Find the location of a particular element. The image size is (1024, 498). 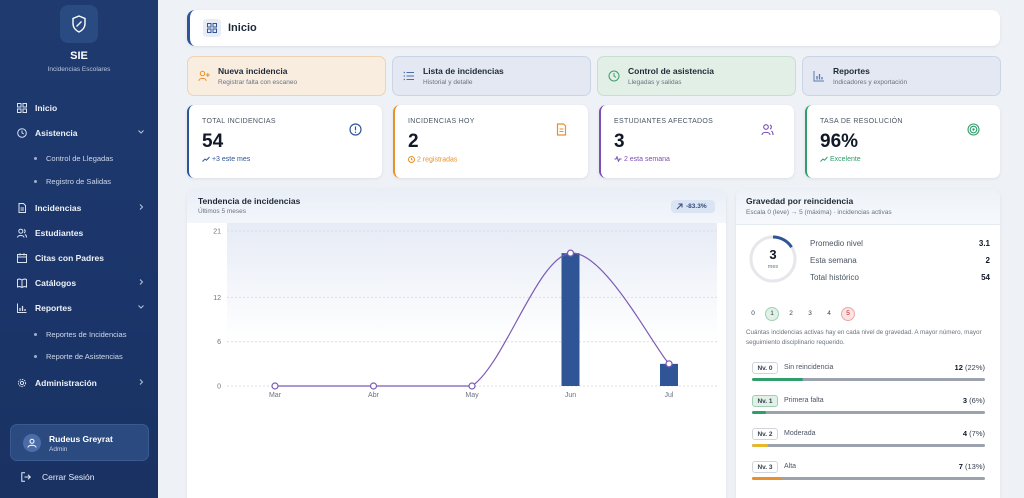

action-subtitle: Indicadores y exportación is located at coordinates (870, 82).